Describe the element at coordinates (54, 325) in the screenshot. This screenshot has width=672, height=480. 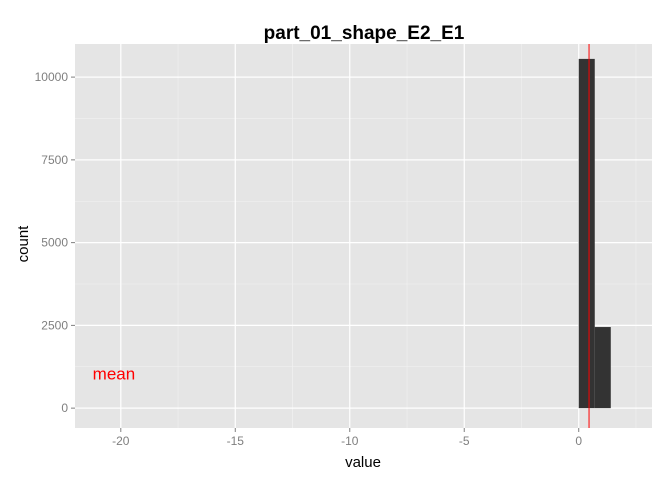
I see `y-tick-label: 2500` at that location.